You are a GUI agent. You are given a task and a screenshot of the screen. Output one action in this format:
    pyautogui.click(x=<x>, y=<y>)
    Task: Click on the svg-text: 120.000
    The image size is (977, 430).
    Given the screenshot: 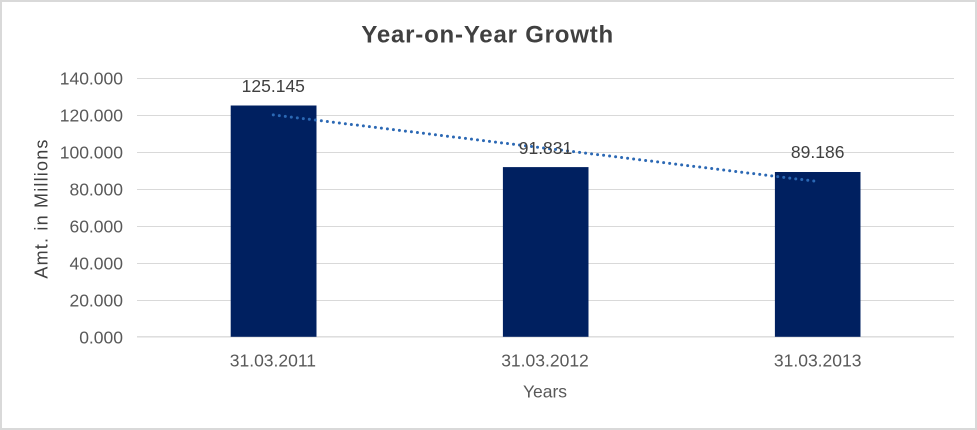 What is the action you would take?
    pyautogui.click(x=92, y=116)
    